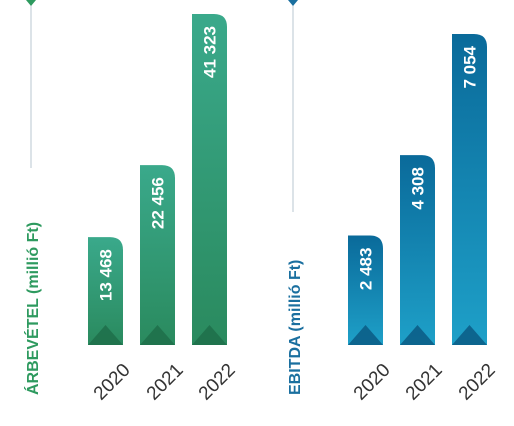  Describe the element at coordinates (366, 269) in the screenshot. I see `ebitda-value-label-2020: 2 483` at that location.